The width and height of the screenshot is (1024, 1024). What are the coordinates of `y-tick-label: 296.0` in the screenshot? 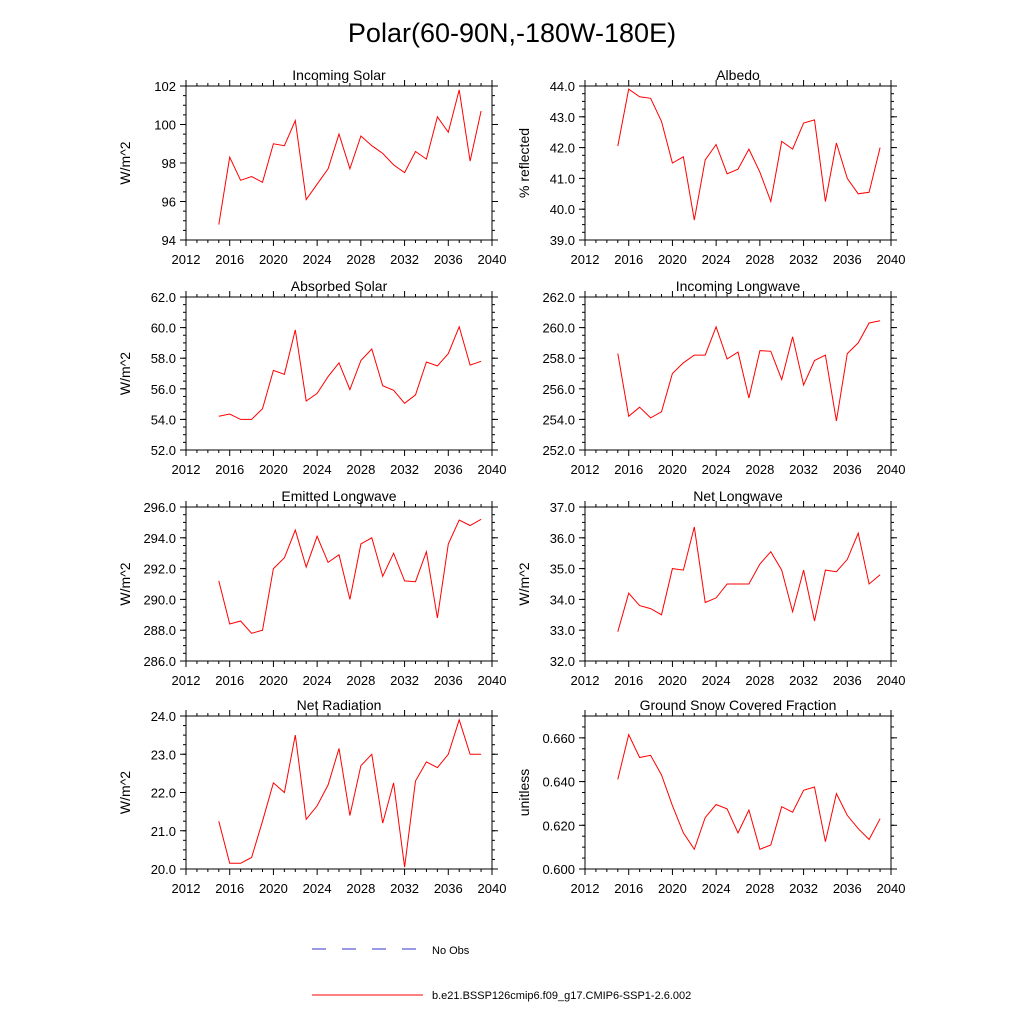 It's located at (159, 507).